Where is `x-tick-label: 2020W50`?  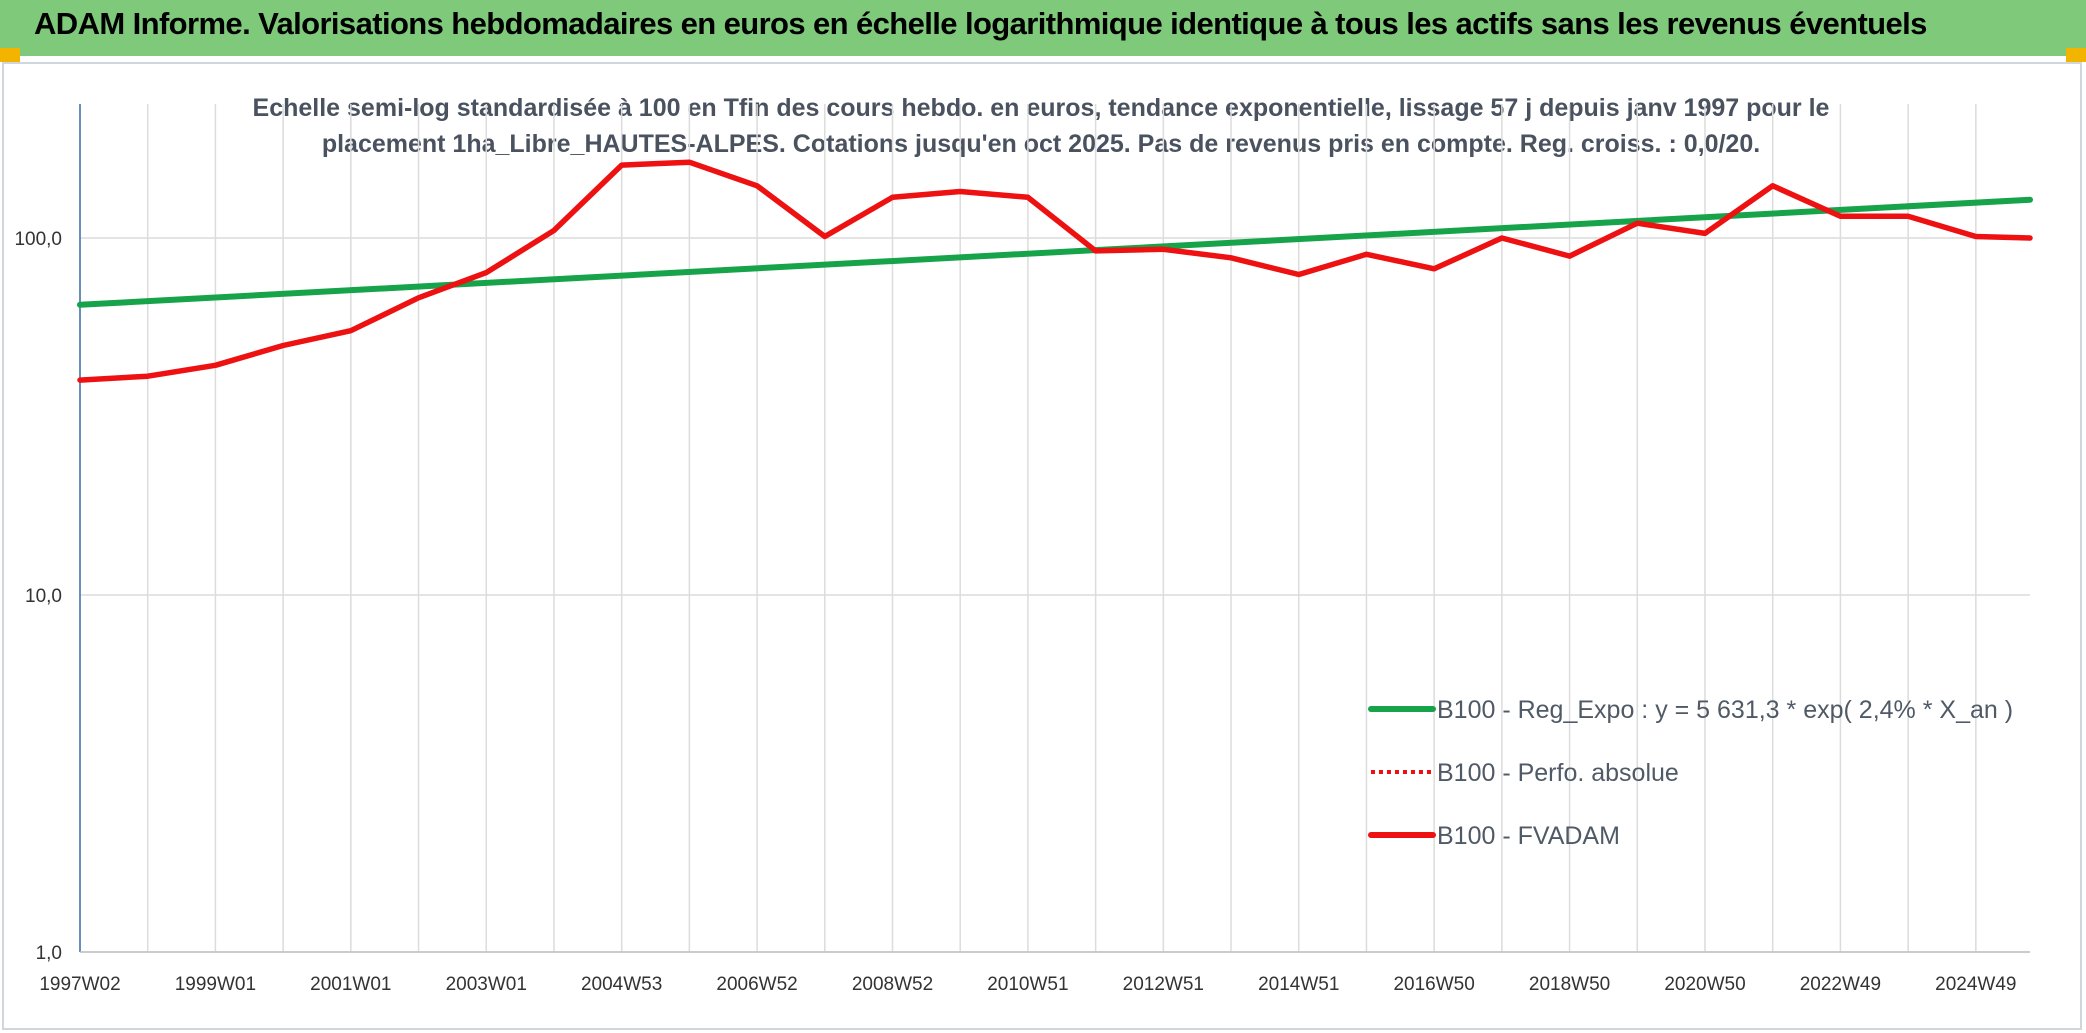
x-tick-label: 2020W50 is located at coordinates (1704, 984).